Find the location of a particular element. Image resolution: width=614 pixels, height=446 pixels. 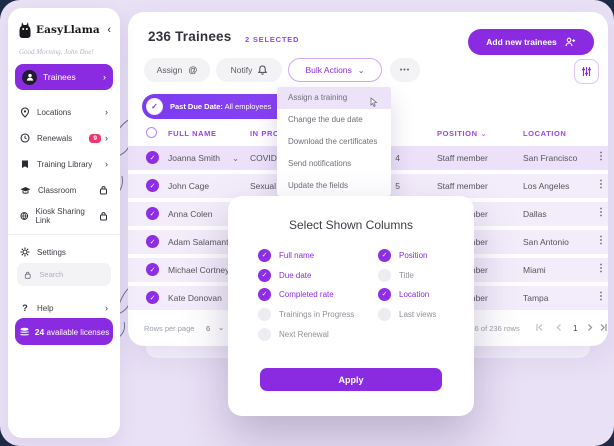

page-size-value: 6 is located at coordinates (208, 328).